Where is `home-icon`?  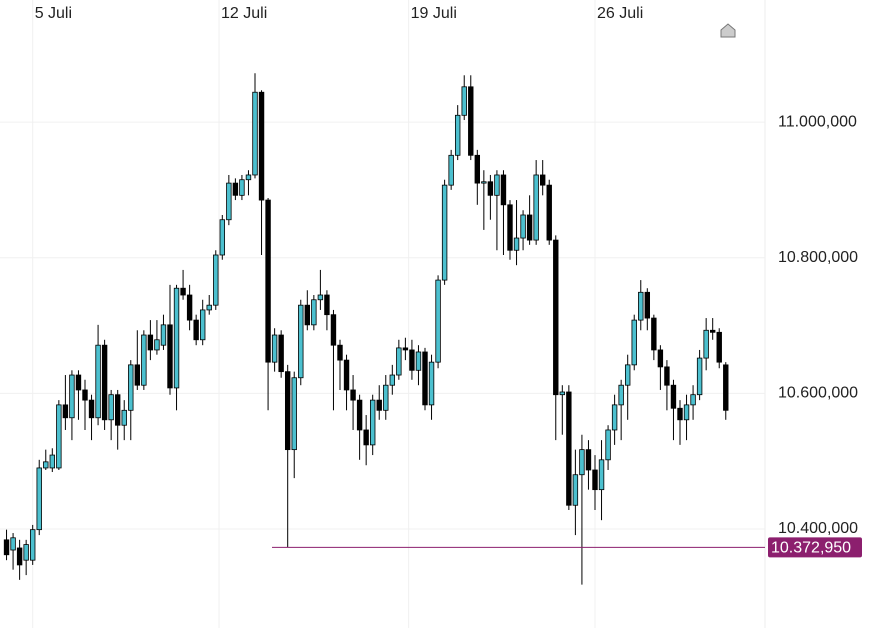 home-icon is located at coordinates (728, 30).